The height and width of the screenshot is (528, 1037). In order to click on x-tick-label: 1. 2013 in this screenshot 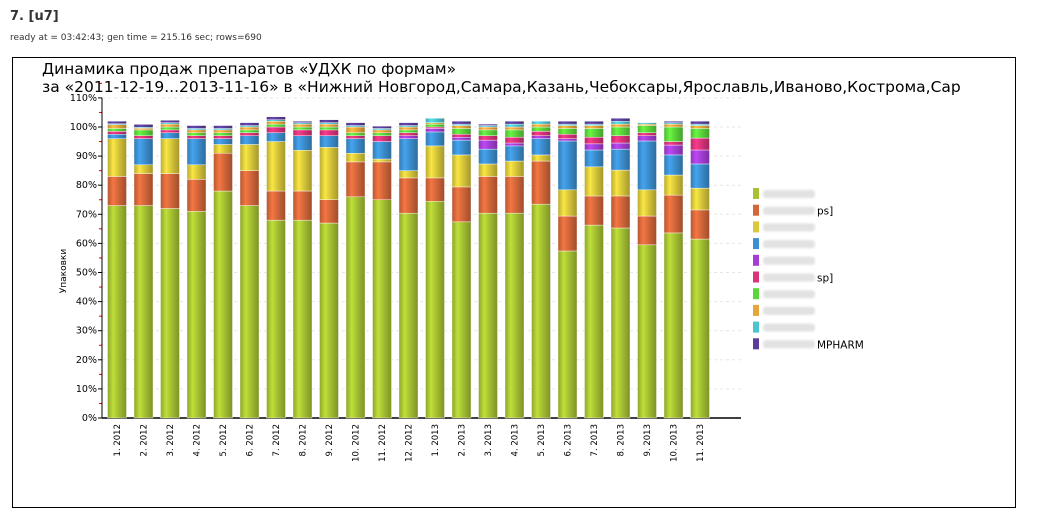, I will do `click(436, 440)`.